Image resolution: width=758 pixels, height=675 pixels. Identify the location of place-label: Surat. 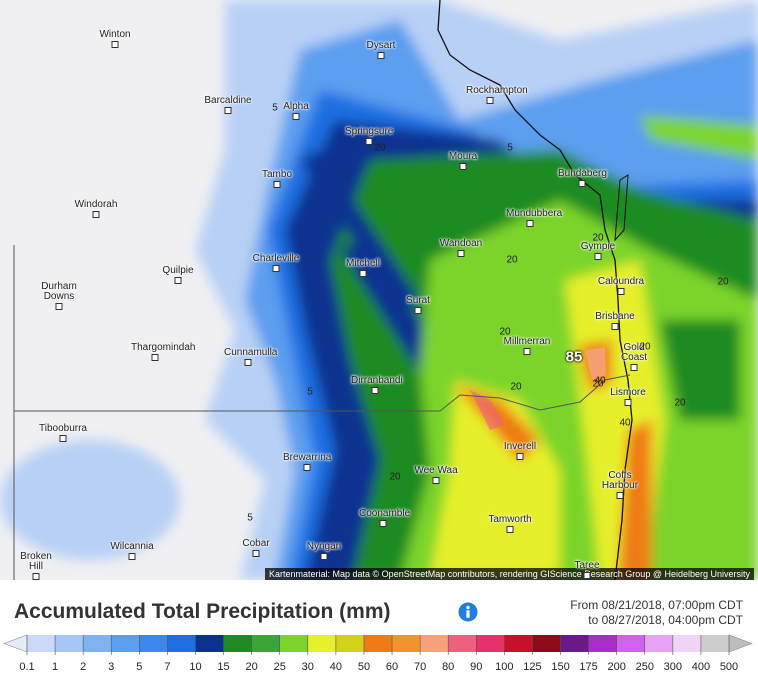
(418, 300).